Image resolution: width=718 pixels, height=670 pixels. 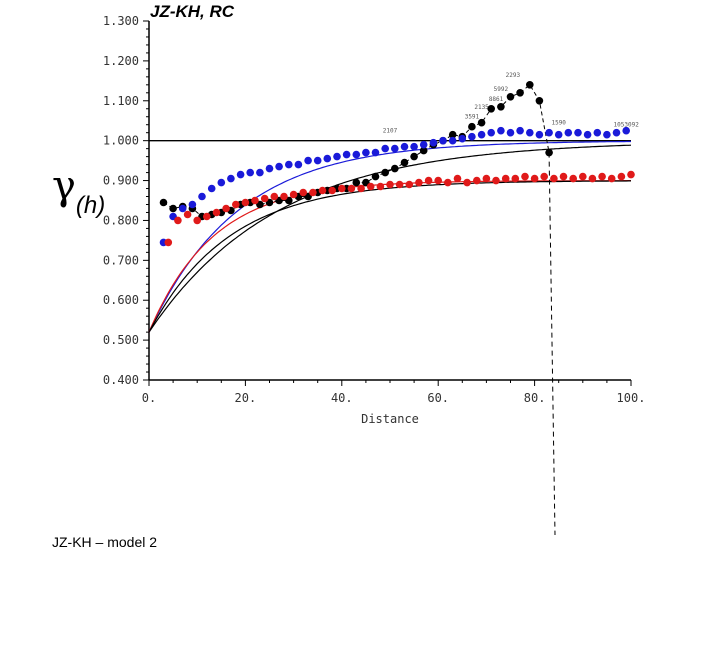 What do you see at coordinates (121, 61) in the screenshot?
I see `y-tick-label: 1.200` at bounding box center [121, 61].